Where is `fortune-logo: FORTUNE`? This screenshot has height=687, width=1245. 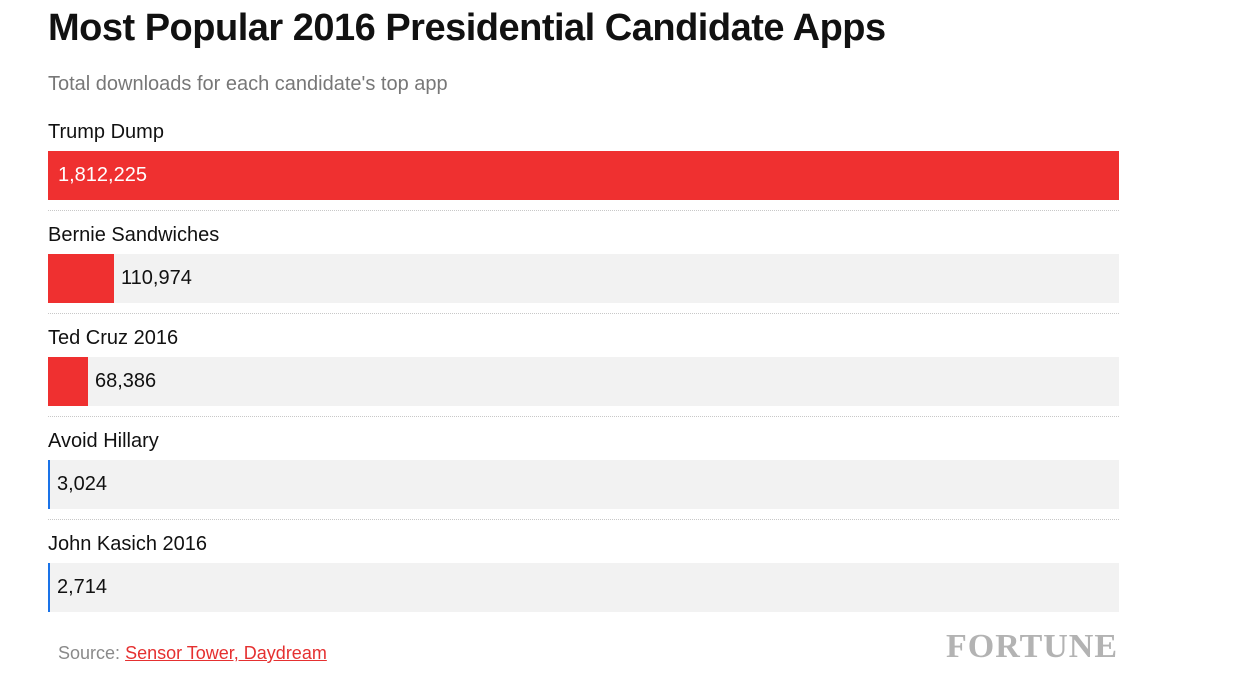
fortune-logo: FORTUNE is located at coordinates (1032, 646).